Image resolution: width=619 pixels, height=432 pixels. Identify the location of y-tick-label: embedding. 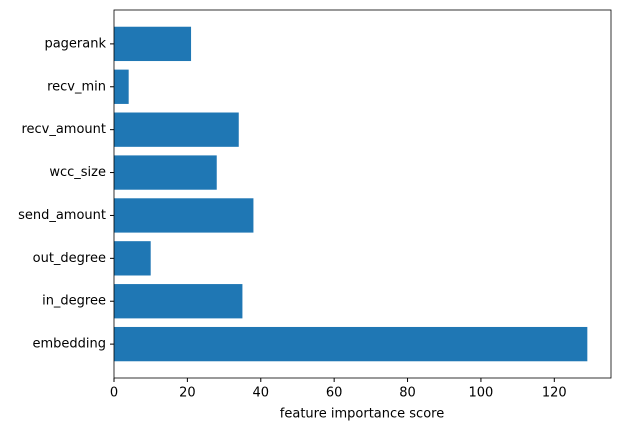
(69, 344).